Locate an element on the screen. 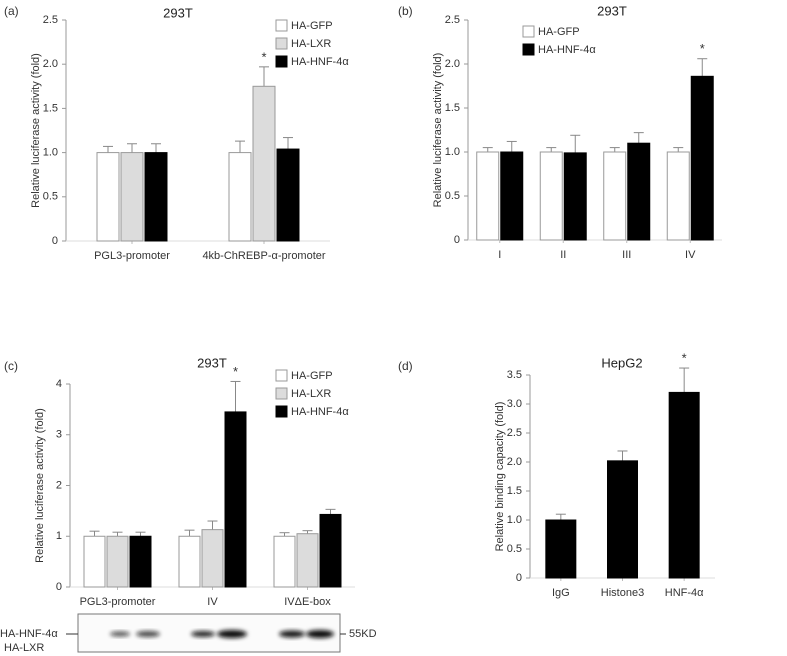  x-tick-label: HNF-4α is located at coordinates (684, 593).